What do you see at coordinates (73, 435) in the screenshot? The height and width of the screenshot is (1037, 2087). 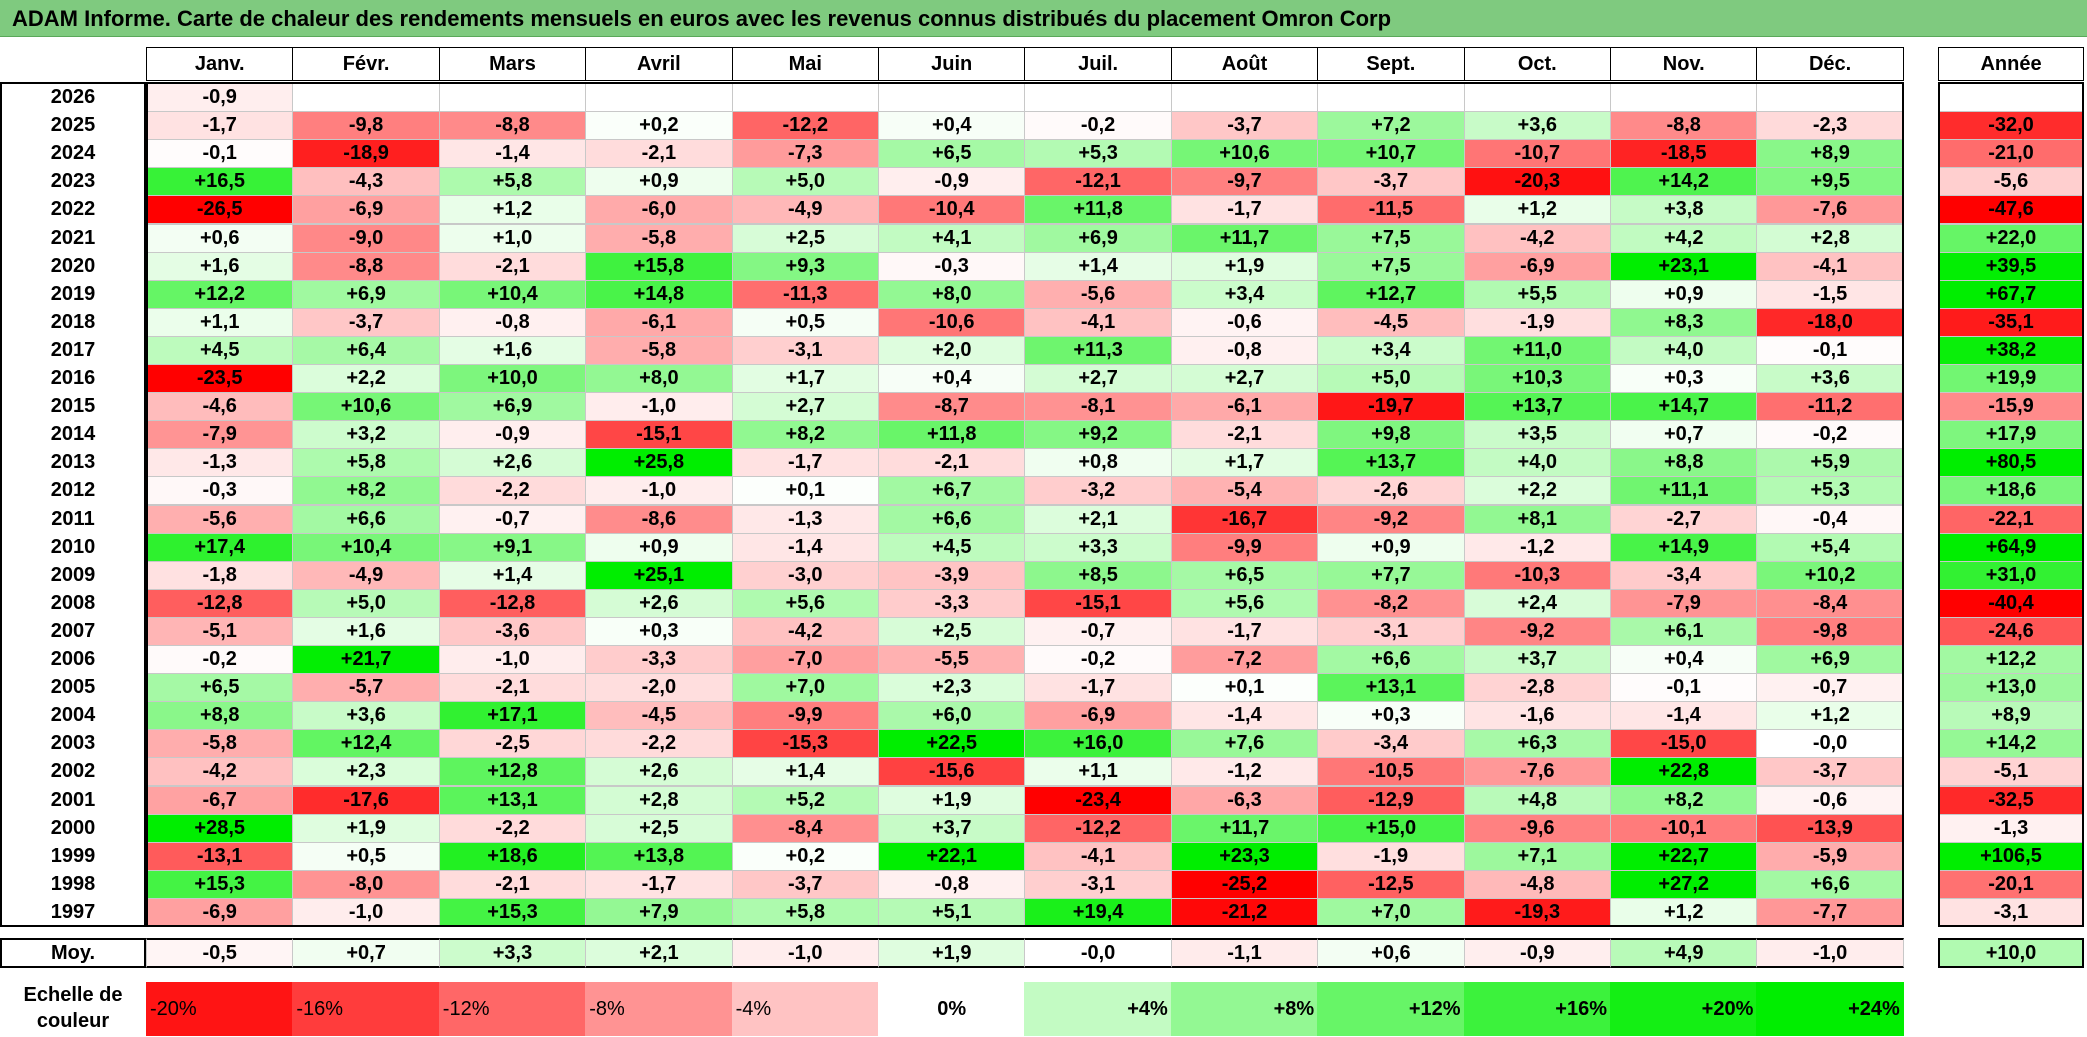 I see `year-label: 2014` at bounding box center [73, 435].